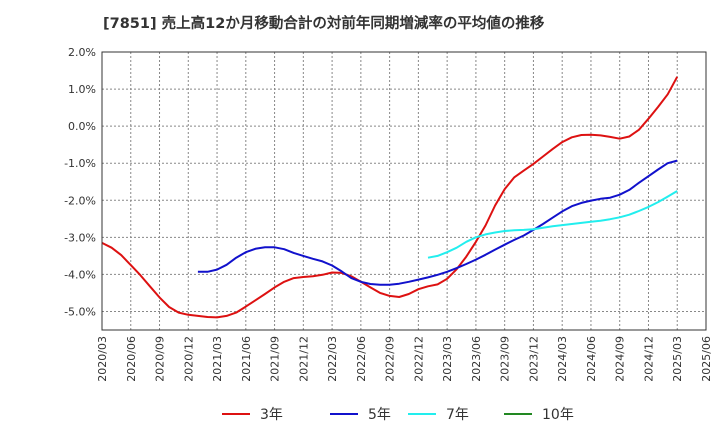  Describe the element at coordinates (677, 359) in the screenshot. I see `x-tick-label: 2025/03` at that location.